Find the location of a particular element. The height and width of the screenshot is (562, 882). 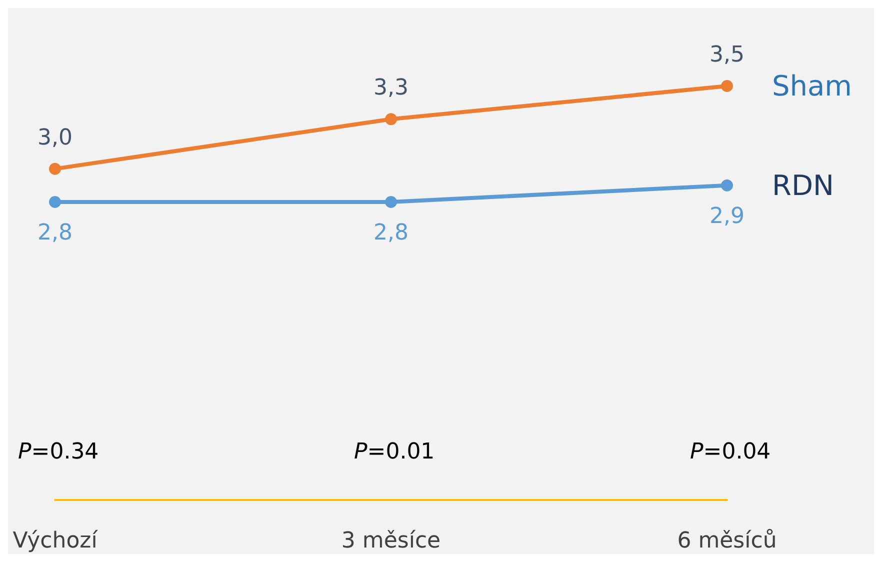

data-label: 2,9 is located at coordinates (727, 216).